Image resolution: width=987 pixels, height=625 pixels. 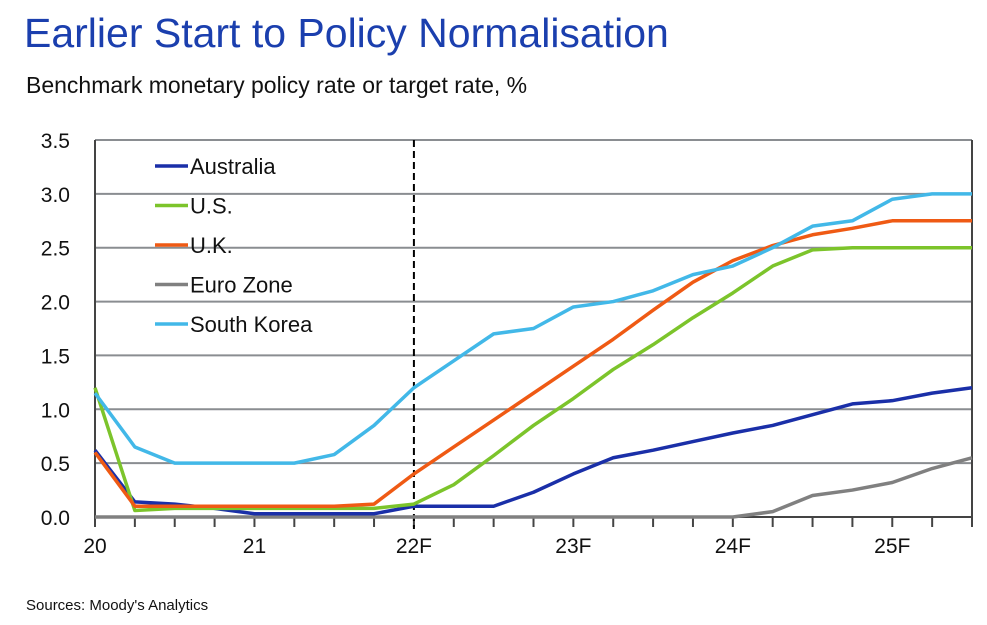 What do you see at coordinates (254, 546) in the screenshot?
I see `x-tick-label: 21` at bounding box center [254, 546].